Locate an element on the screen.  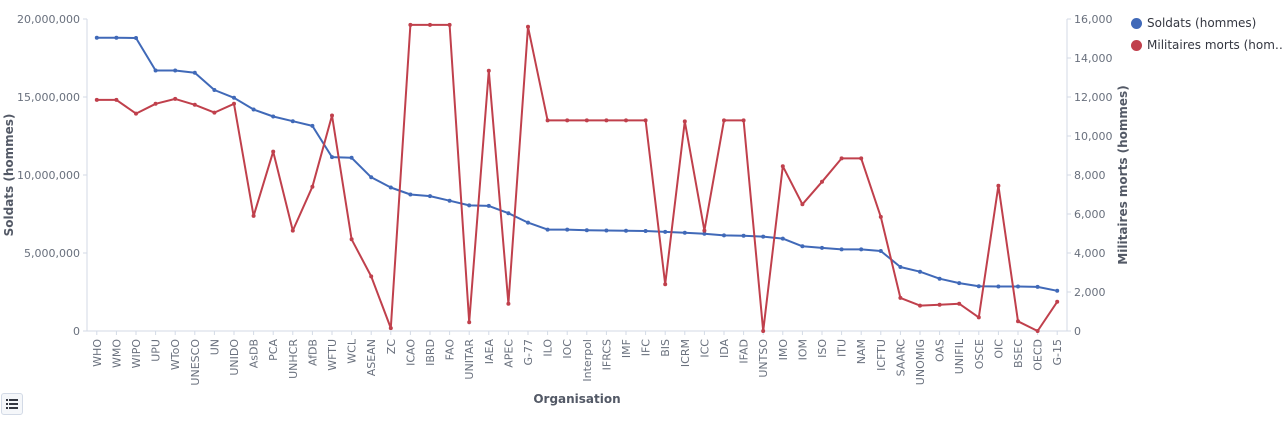
legend-item-soldats: Soldats (hommes) is located at coordinates (1206, 23).